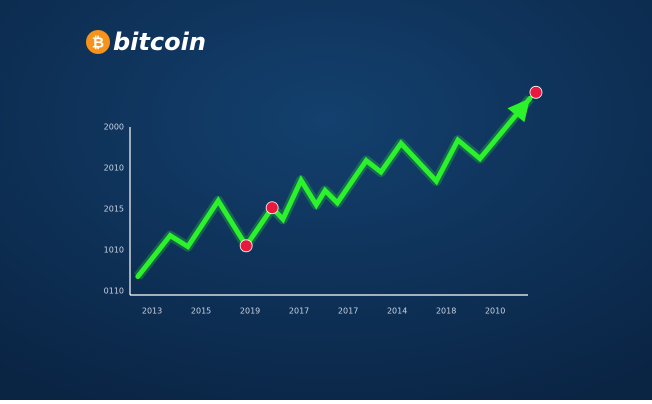 This screenshot has height=404, width=652. What do you see at coordinates (114, 249) in the screenshot?
I see `y-tick-label: 1010` at bounding box center [114, 249].